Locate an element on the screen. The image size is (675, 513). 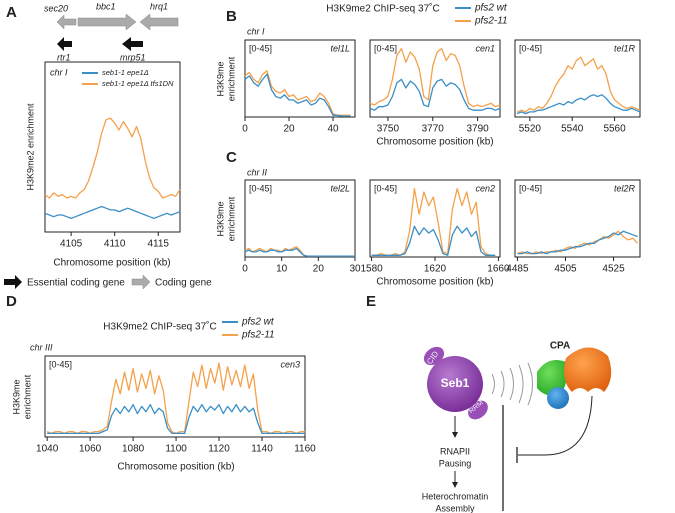
legend-label: seb1-1 epe1Δ tfs1DN is located at coordinates (138, 83).